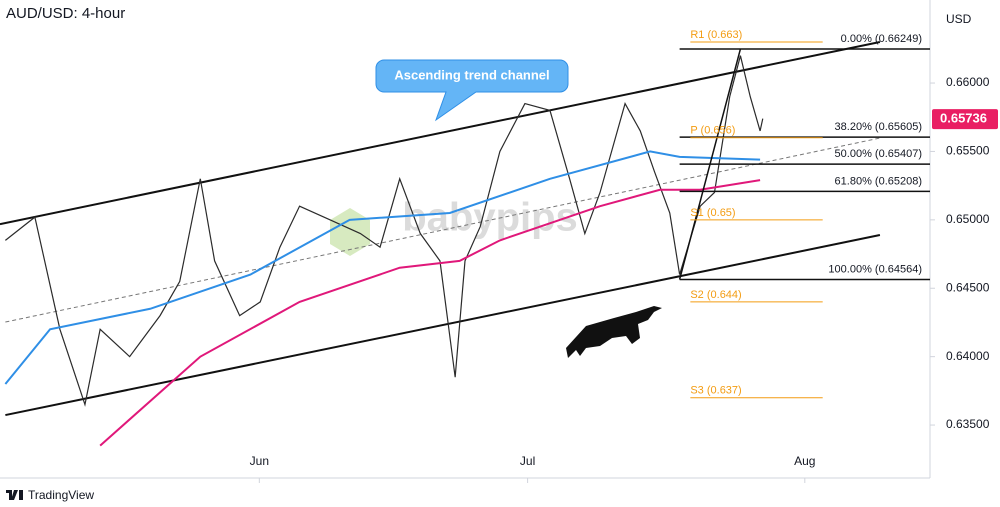 The image size is (1000, 507). Describe the element at coordinates (710, 164) in the screenshot. I see `fib-swing` at that location.